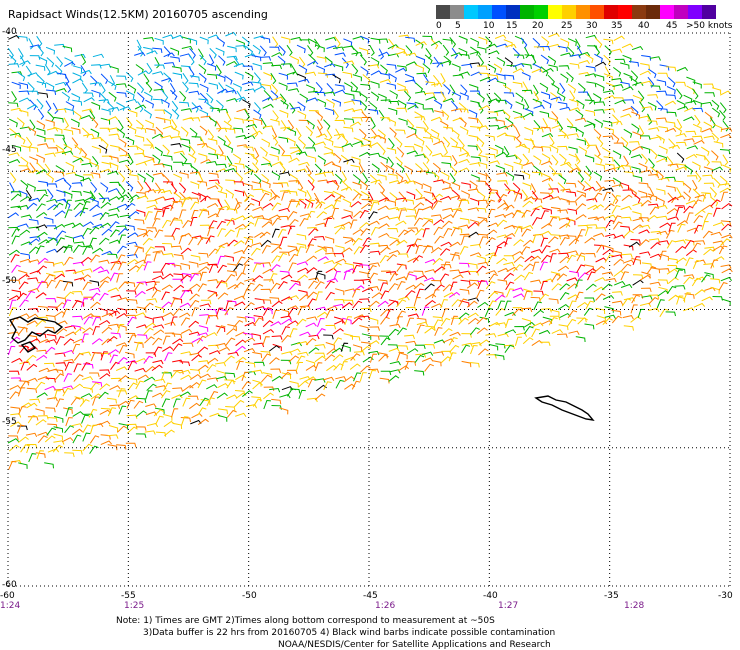 This screenshot has width=740, height=650. I want to click on longitude-label: -30, so click(725, 596).